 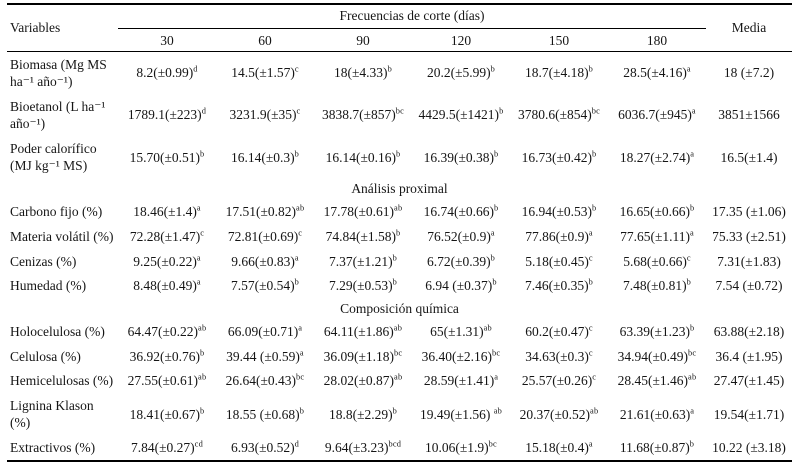 I want to click on cell-value: 77.65(±1.11), so click(x=655, y=236).